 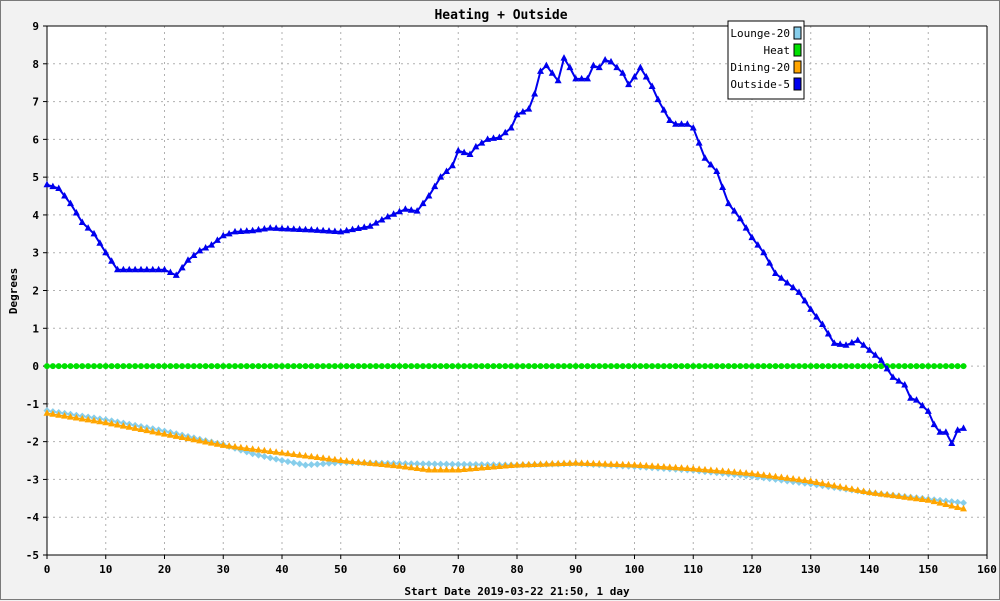 I want to click on y-axis-ticks: -5 -4 -3 -2 -1 0 1 2 3 4 5 6 7 8 9, so click(x=36, y=291).